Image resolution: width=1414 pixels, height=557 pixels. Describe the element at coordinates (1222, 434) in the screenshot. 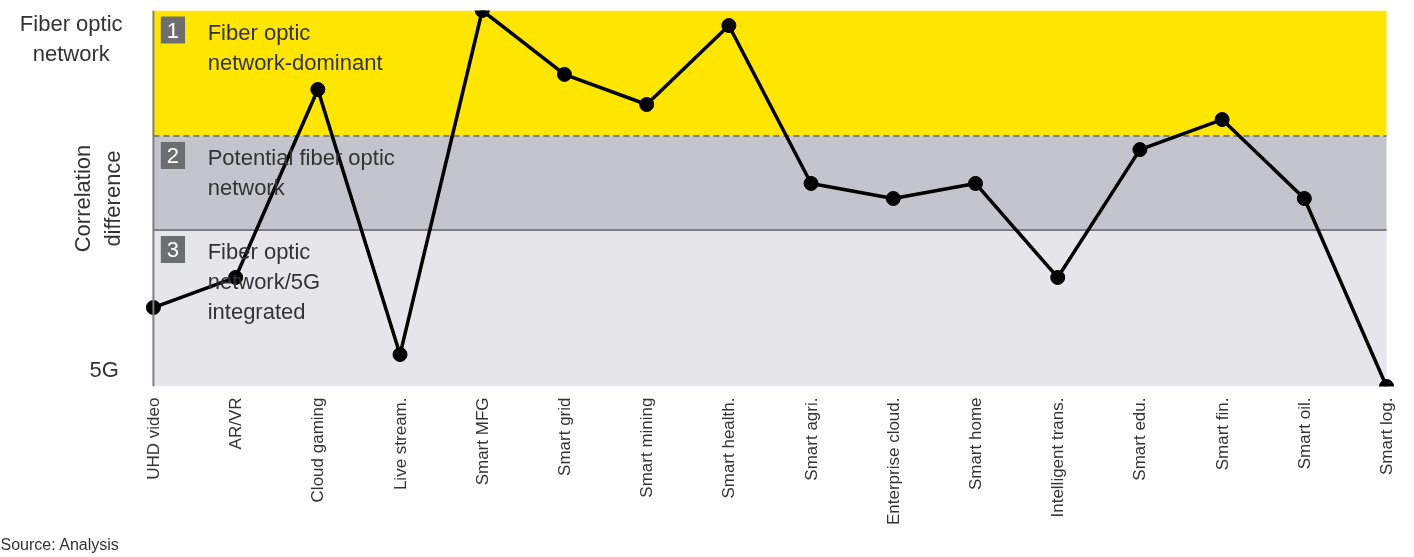

I see `x-tick-label: Smart fin.` at that location.